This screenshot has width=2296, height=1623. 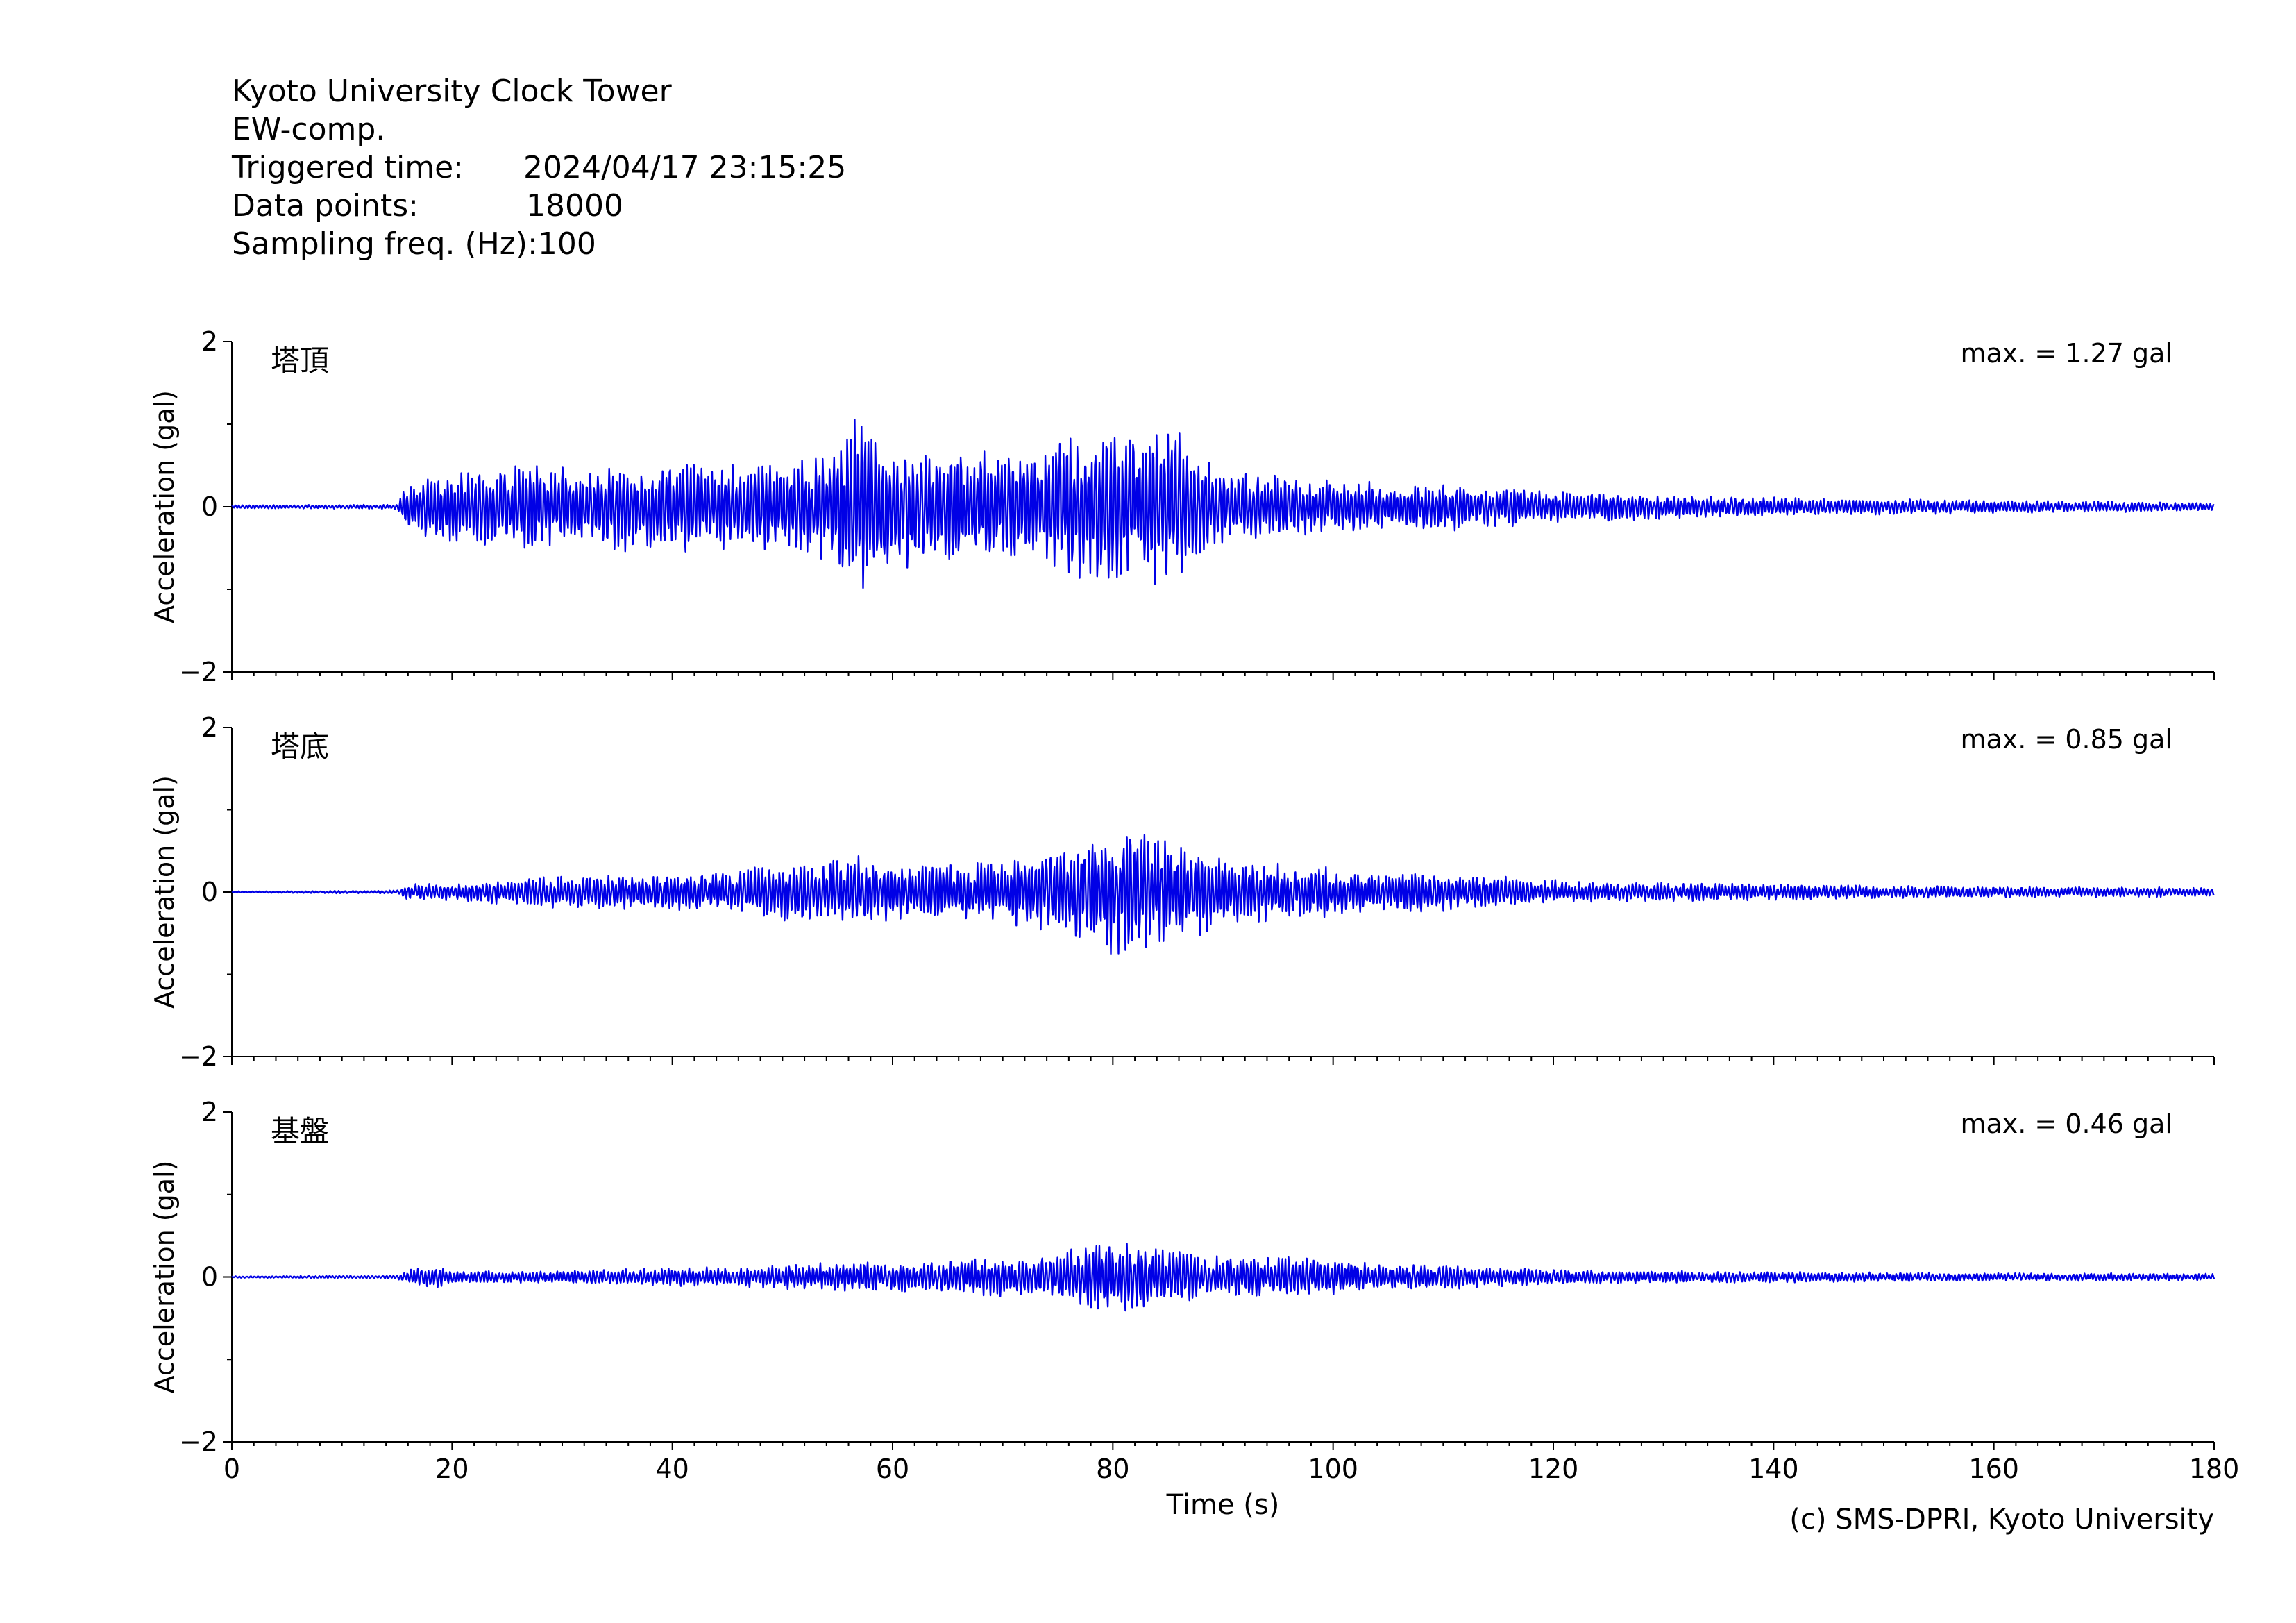 What do you see at coordinates (566, 244) in the screenshot?
I see `sampling-freq-value: 100` at bounding box center [566, 244].